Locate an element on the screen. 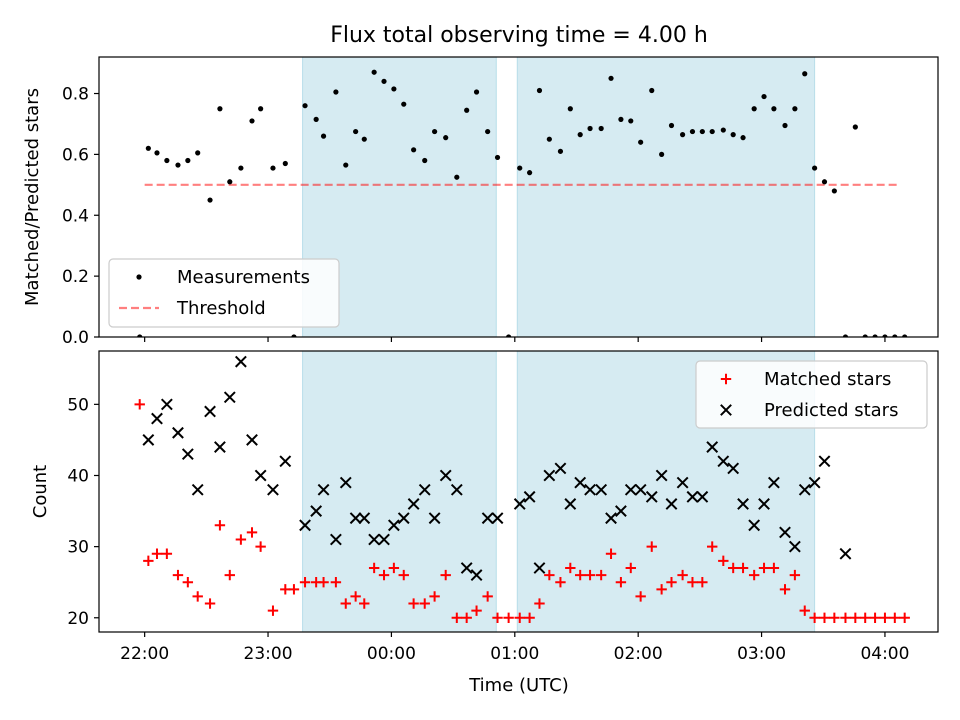 This screenshot has height=720, width=960. chart-title: Flux total observing time = 4.00 h is located at coordinates (519, 35).